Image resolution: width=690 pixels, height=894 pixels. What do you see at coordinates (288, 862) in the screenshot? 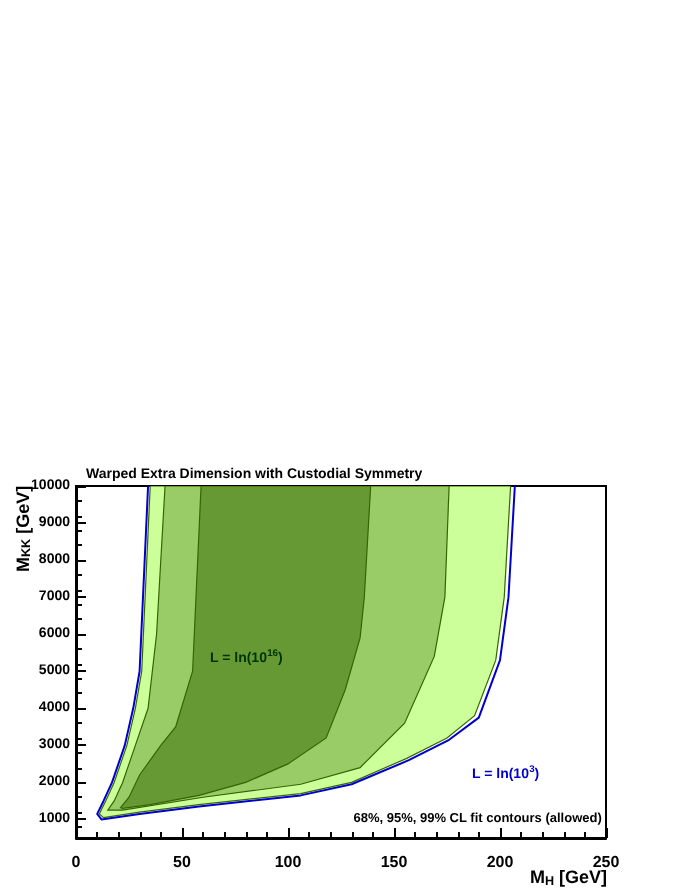
I see `x-tick-label: 100` at bounding box center [288, 862].